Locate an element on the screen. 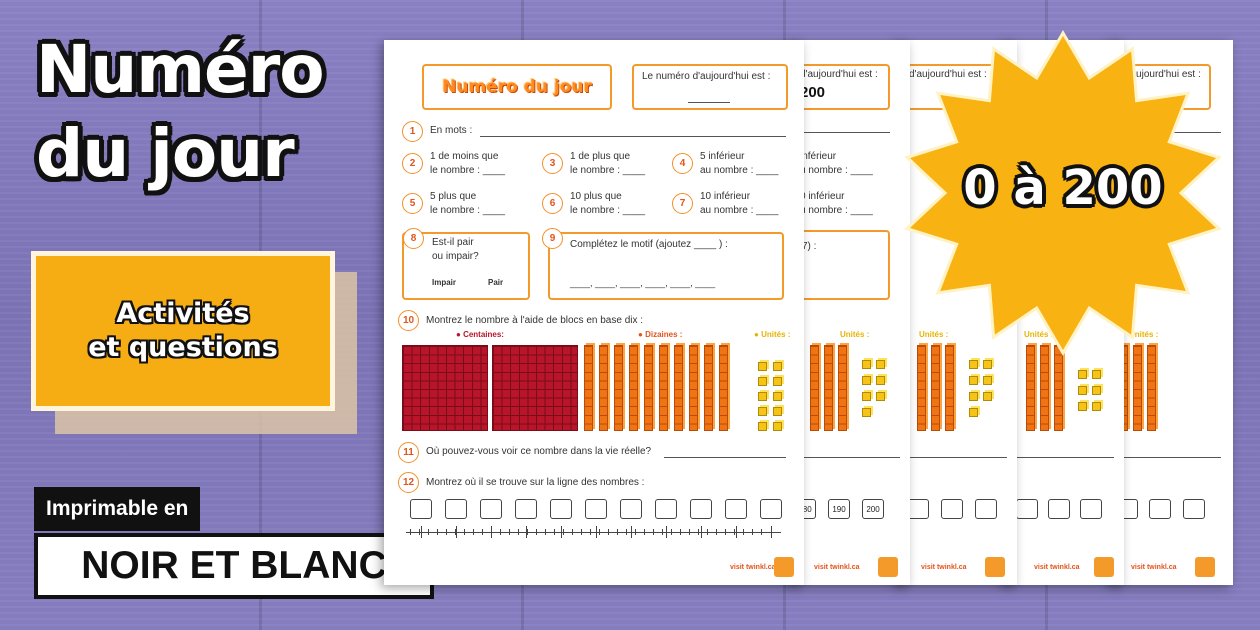 The height and width of the screenshot is (630, 1260). number-line-box-200: 200 is located at coordinates (873, 509).